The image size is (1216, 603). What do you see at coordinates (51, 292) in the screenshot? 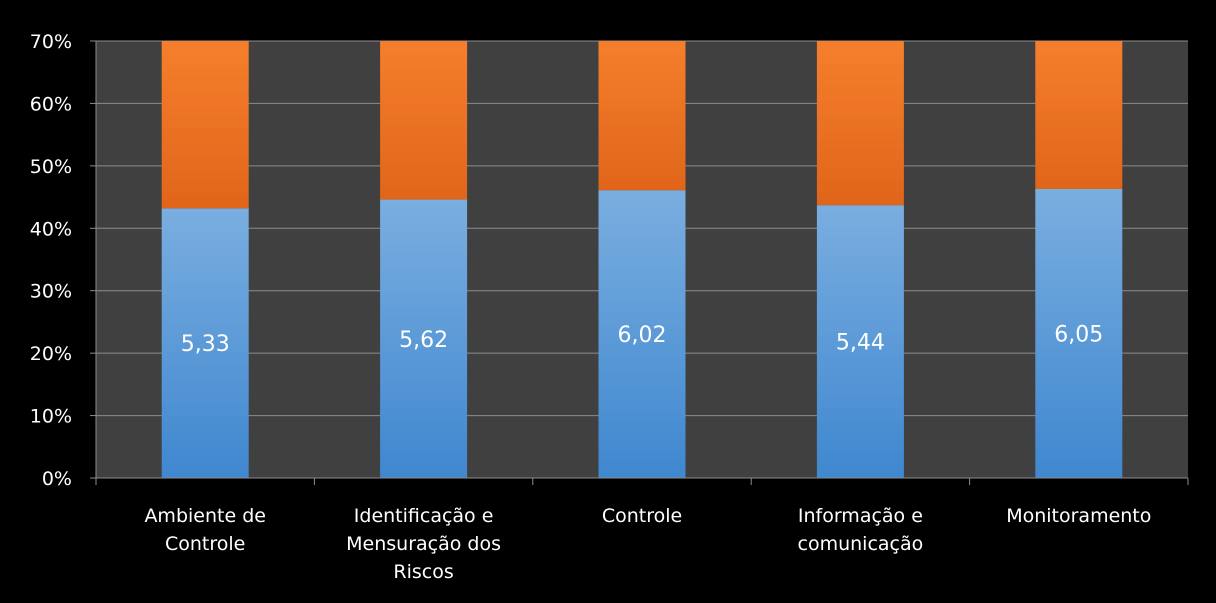
I see `y-tick-label: 30%` at bounding box center [51, 292].